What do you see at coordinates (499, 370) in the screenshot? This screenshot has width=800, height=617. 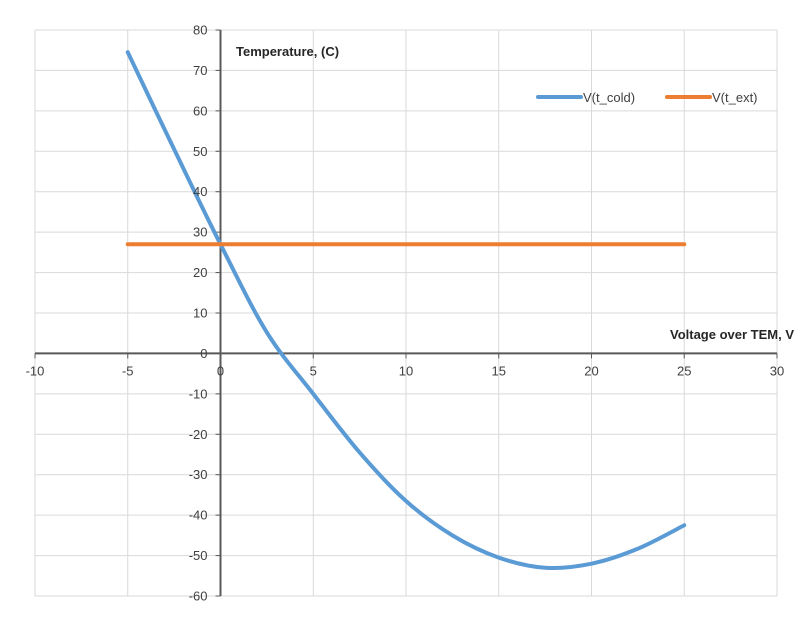 I see `x-tick-label: 15` at bounding box center [499, 370].